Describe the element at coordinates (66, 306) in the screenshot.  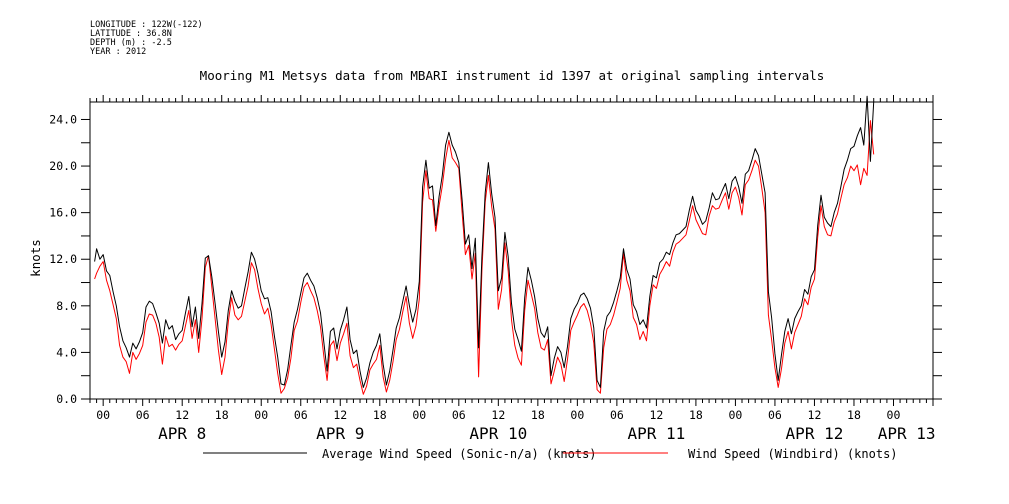
I see `y-tick-label: 8.0` at that location.